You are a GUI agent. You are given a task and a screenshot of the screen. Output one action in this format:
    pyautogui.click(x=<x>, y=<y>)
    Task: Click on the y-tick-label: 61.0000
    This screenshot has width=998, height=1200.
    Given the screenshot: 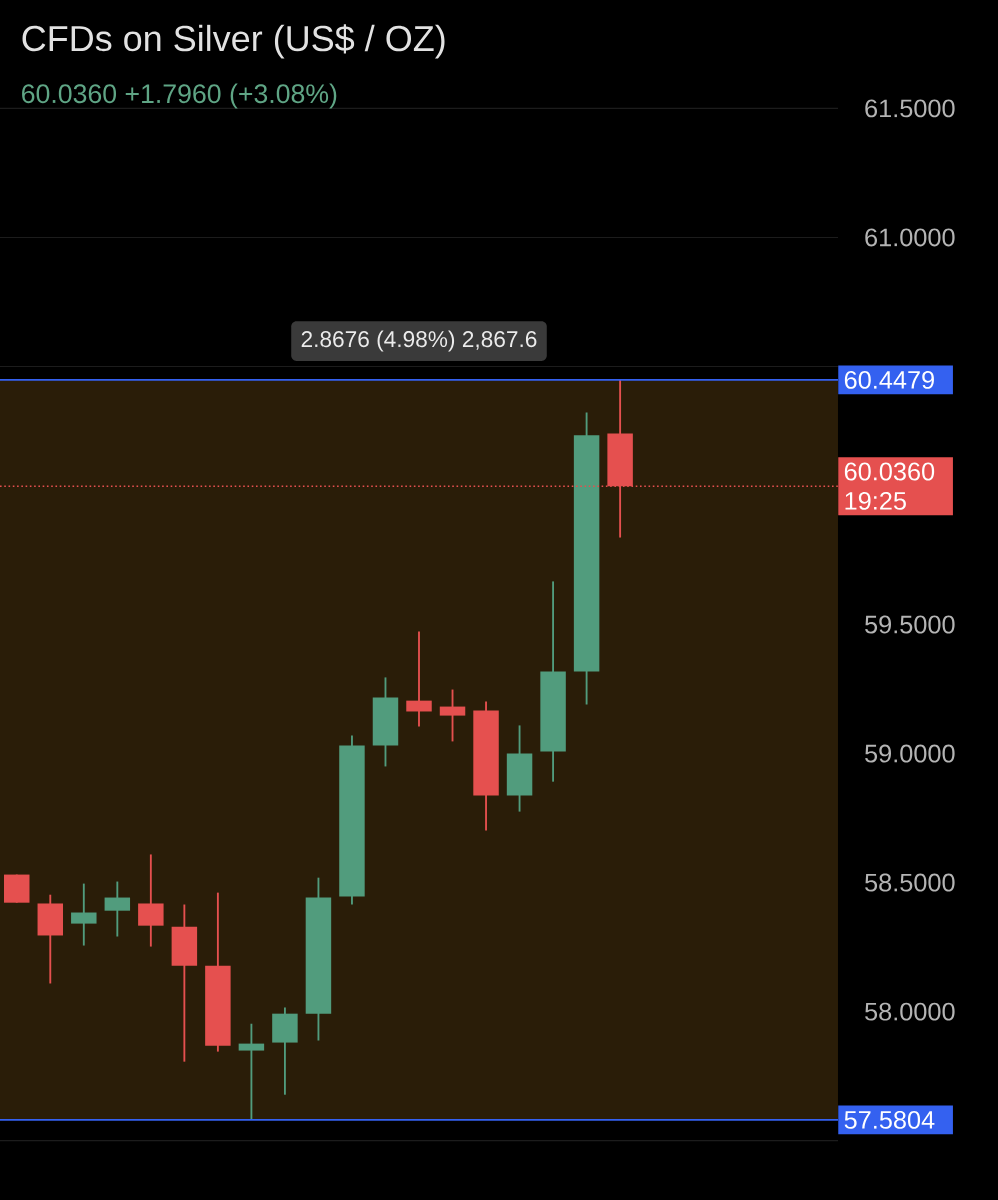 What is the action you would take?
    pyautogui.click(x=910, y=237)
    